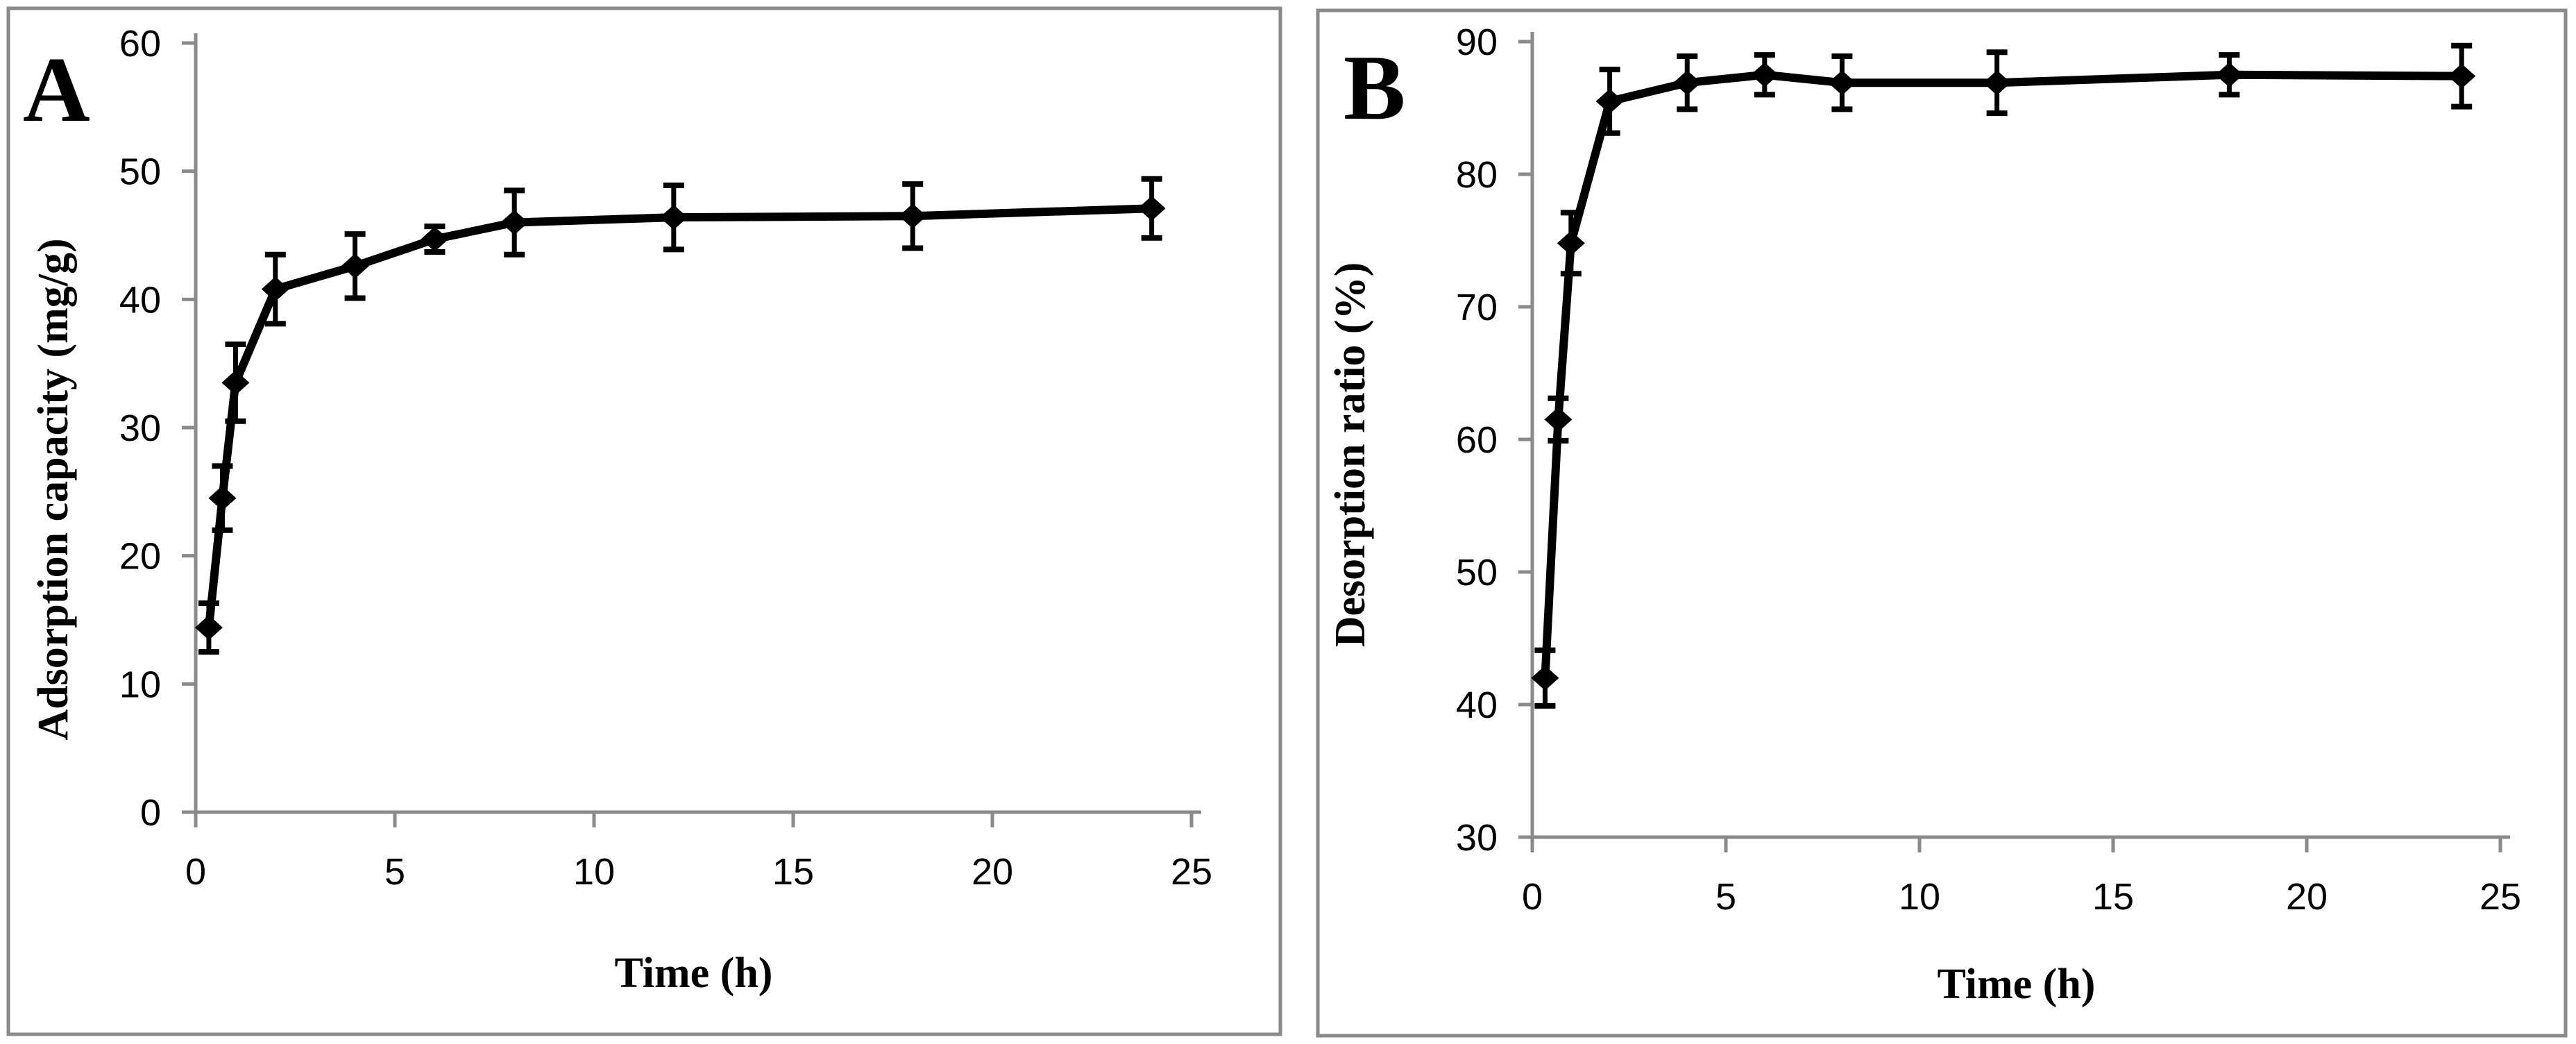  What do you see at coordinates (150, 813) in the screenshot?
I see `y-tick-label: 0` at bounding box center [150, 813].